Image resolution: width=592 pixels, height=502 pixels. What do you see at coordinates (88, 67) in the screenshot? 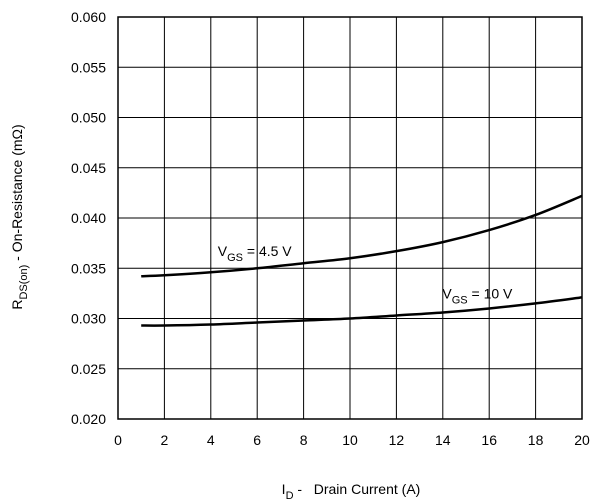
I see `y-tick-label: 0.055` at bounding box center [88, 67].